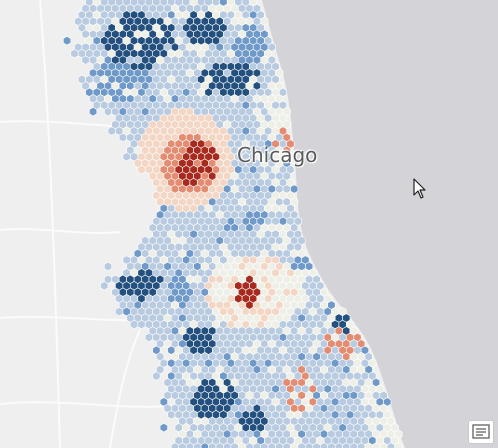 This screenshot has height=448, width=498. What do you see at coordinates (419, 188) in the screenshot?
I see `cursor-pointer-icon` at bounding box center [419, 188].